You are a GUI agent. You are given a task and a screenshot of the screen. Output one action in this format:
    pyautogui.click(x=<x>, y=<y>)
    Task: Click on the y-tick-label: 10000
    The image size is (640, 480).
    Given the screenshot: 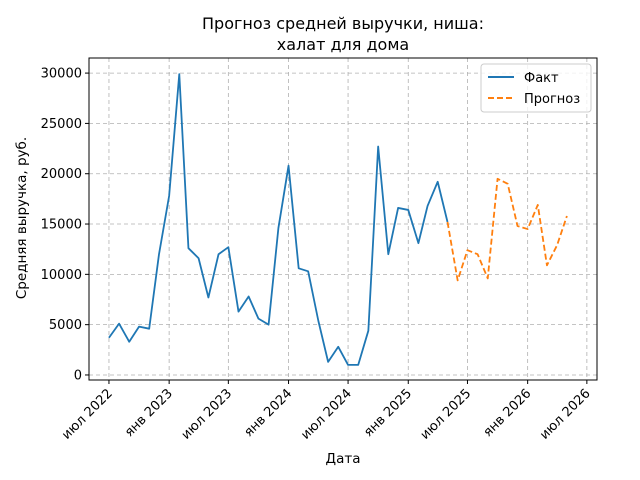 What is the action you would take?
    pyautogui.click(x=61, y=275)
    